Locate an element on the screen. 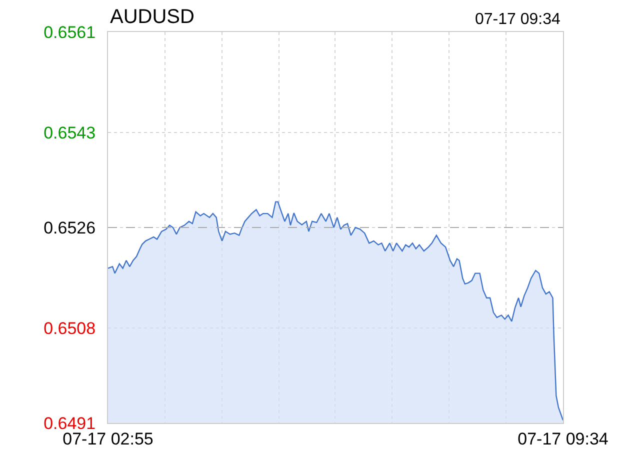 This screenshot has width=620, height=460. y-tick-label: 0.6508 is located at coordinates (70, 328).